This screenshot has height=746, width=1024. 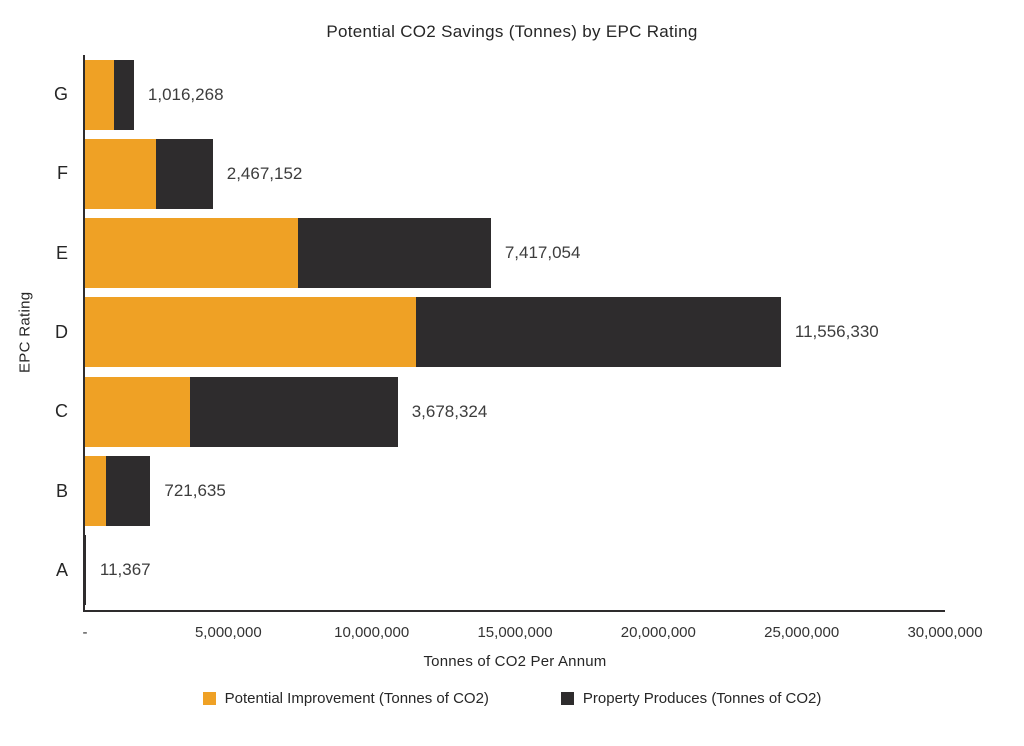 I want to click on bar-value-label: 2,467,152, so click(x=264, y=173).